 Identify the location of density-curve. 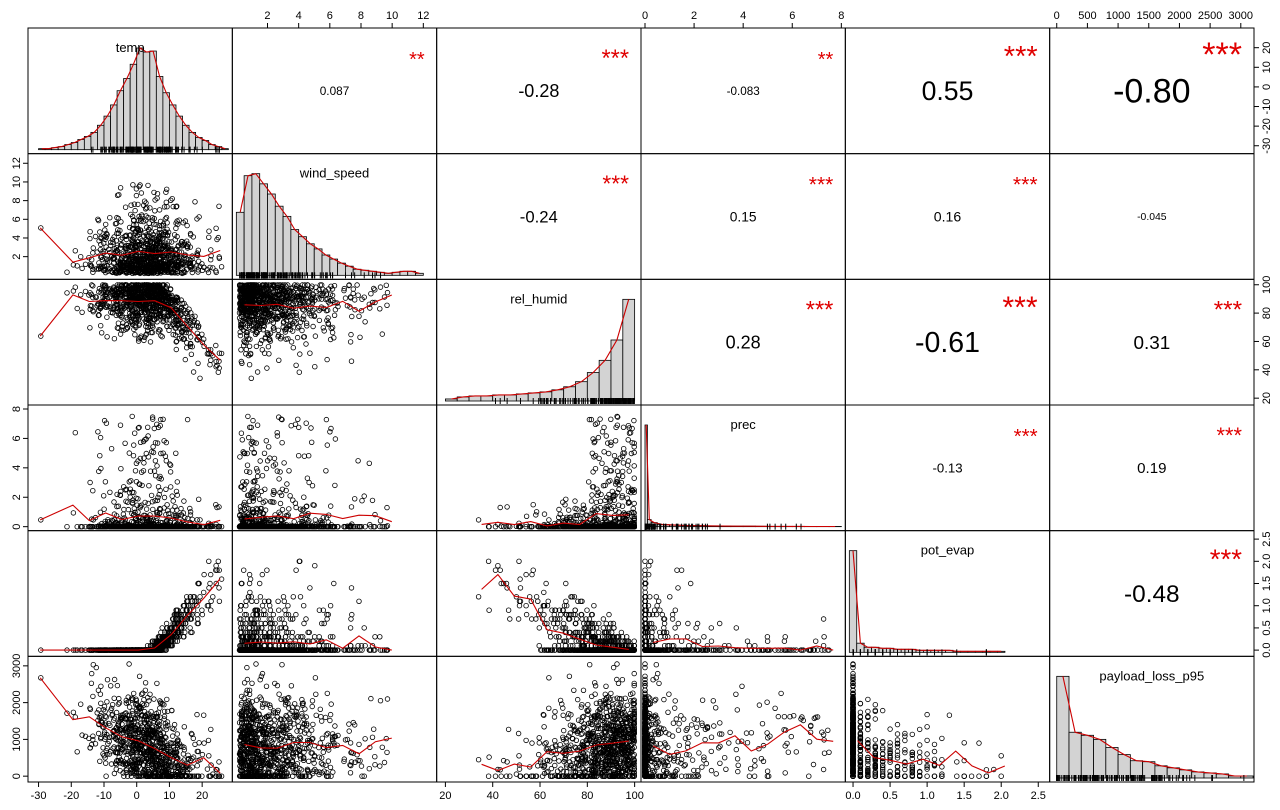
(133, 98).